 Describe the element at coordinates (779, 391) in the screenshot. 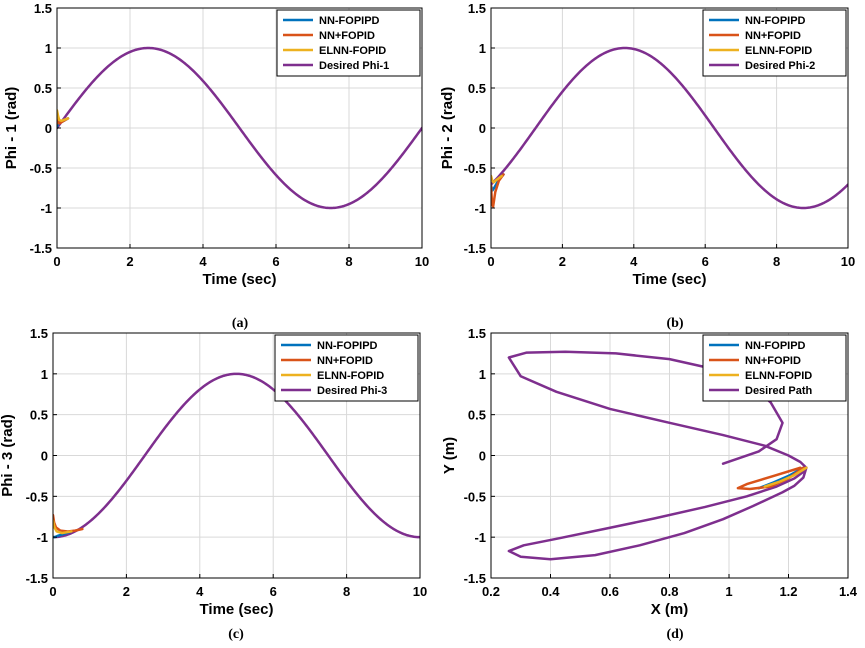

I see `legend-entry: Desired Path` at that location.